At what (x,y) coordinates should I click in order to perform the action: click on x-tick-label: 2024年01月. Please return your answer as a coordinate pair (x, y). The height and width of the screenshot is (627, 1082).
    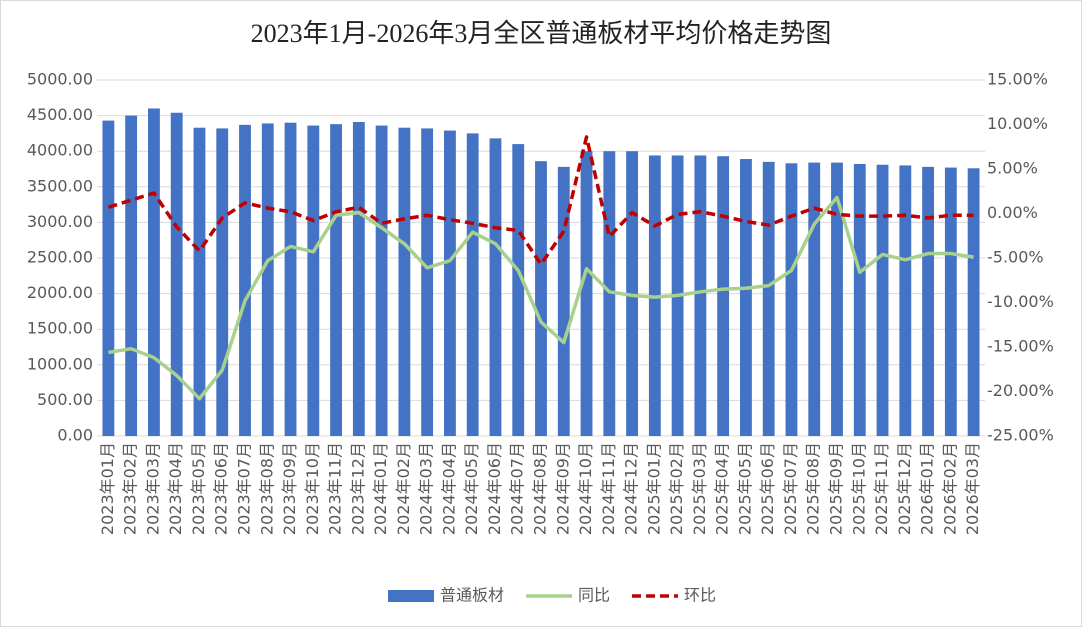
    Looking at the image, I should click on (380, 488).